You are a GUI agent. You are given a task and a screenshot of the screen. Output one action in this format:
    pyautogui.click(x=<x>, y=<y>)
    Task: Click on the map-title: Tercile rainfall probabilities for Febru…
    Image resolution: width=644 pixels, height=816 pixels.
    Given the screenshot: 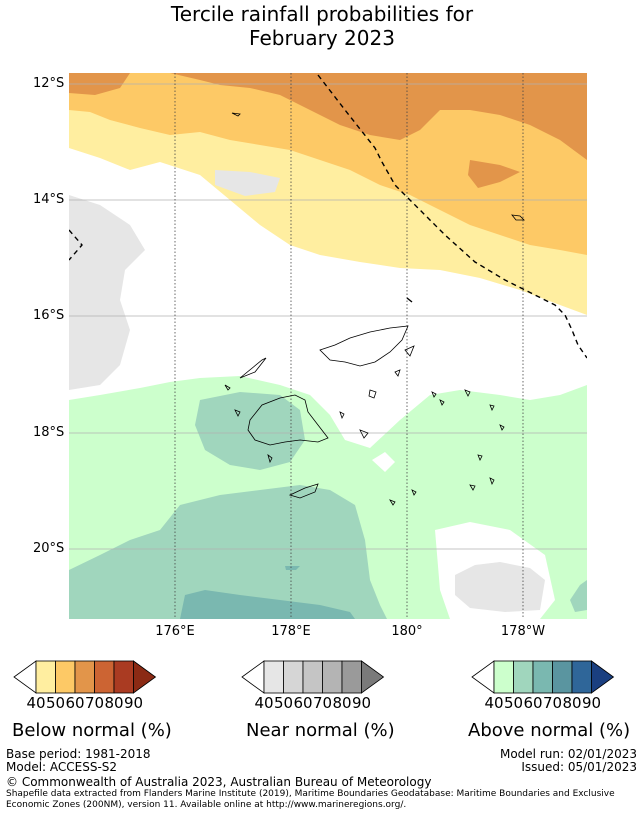 What is the action you would take?
    pyautogui.click(x=322, y=26)
    